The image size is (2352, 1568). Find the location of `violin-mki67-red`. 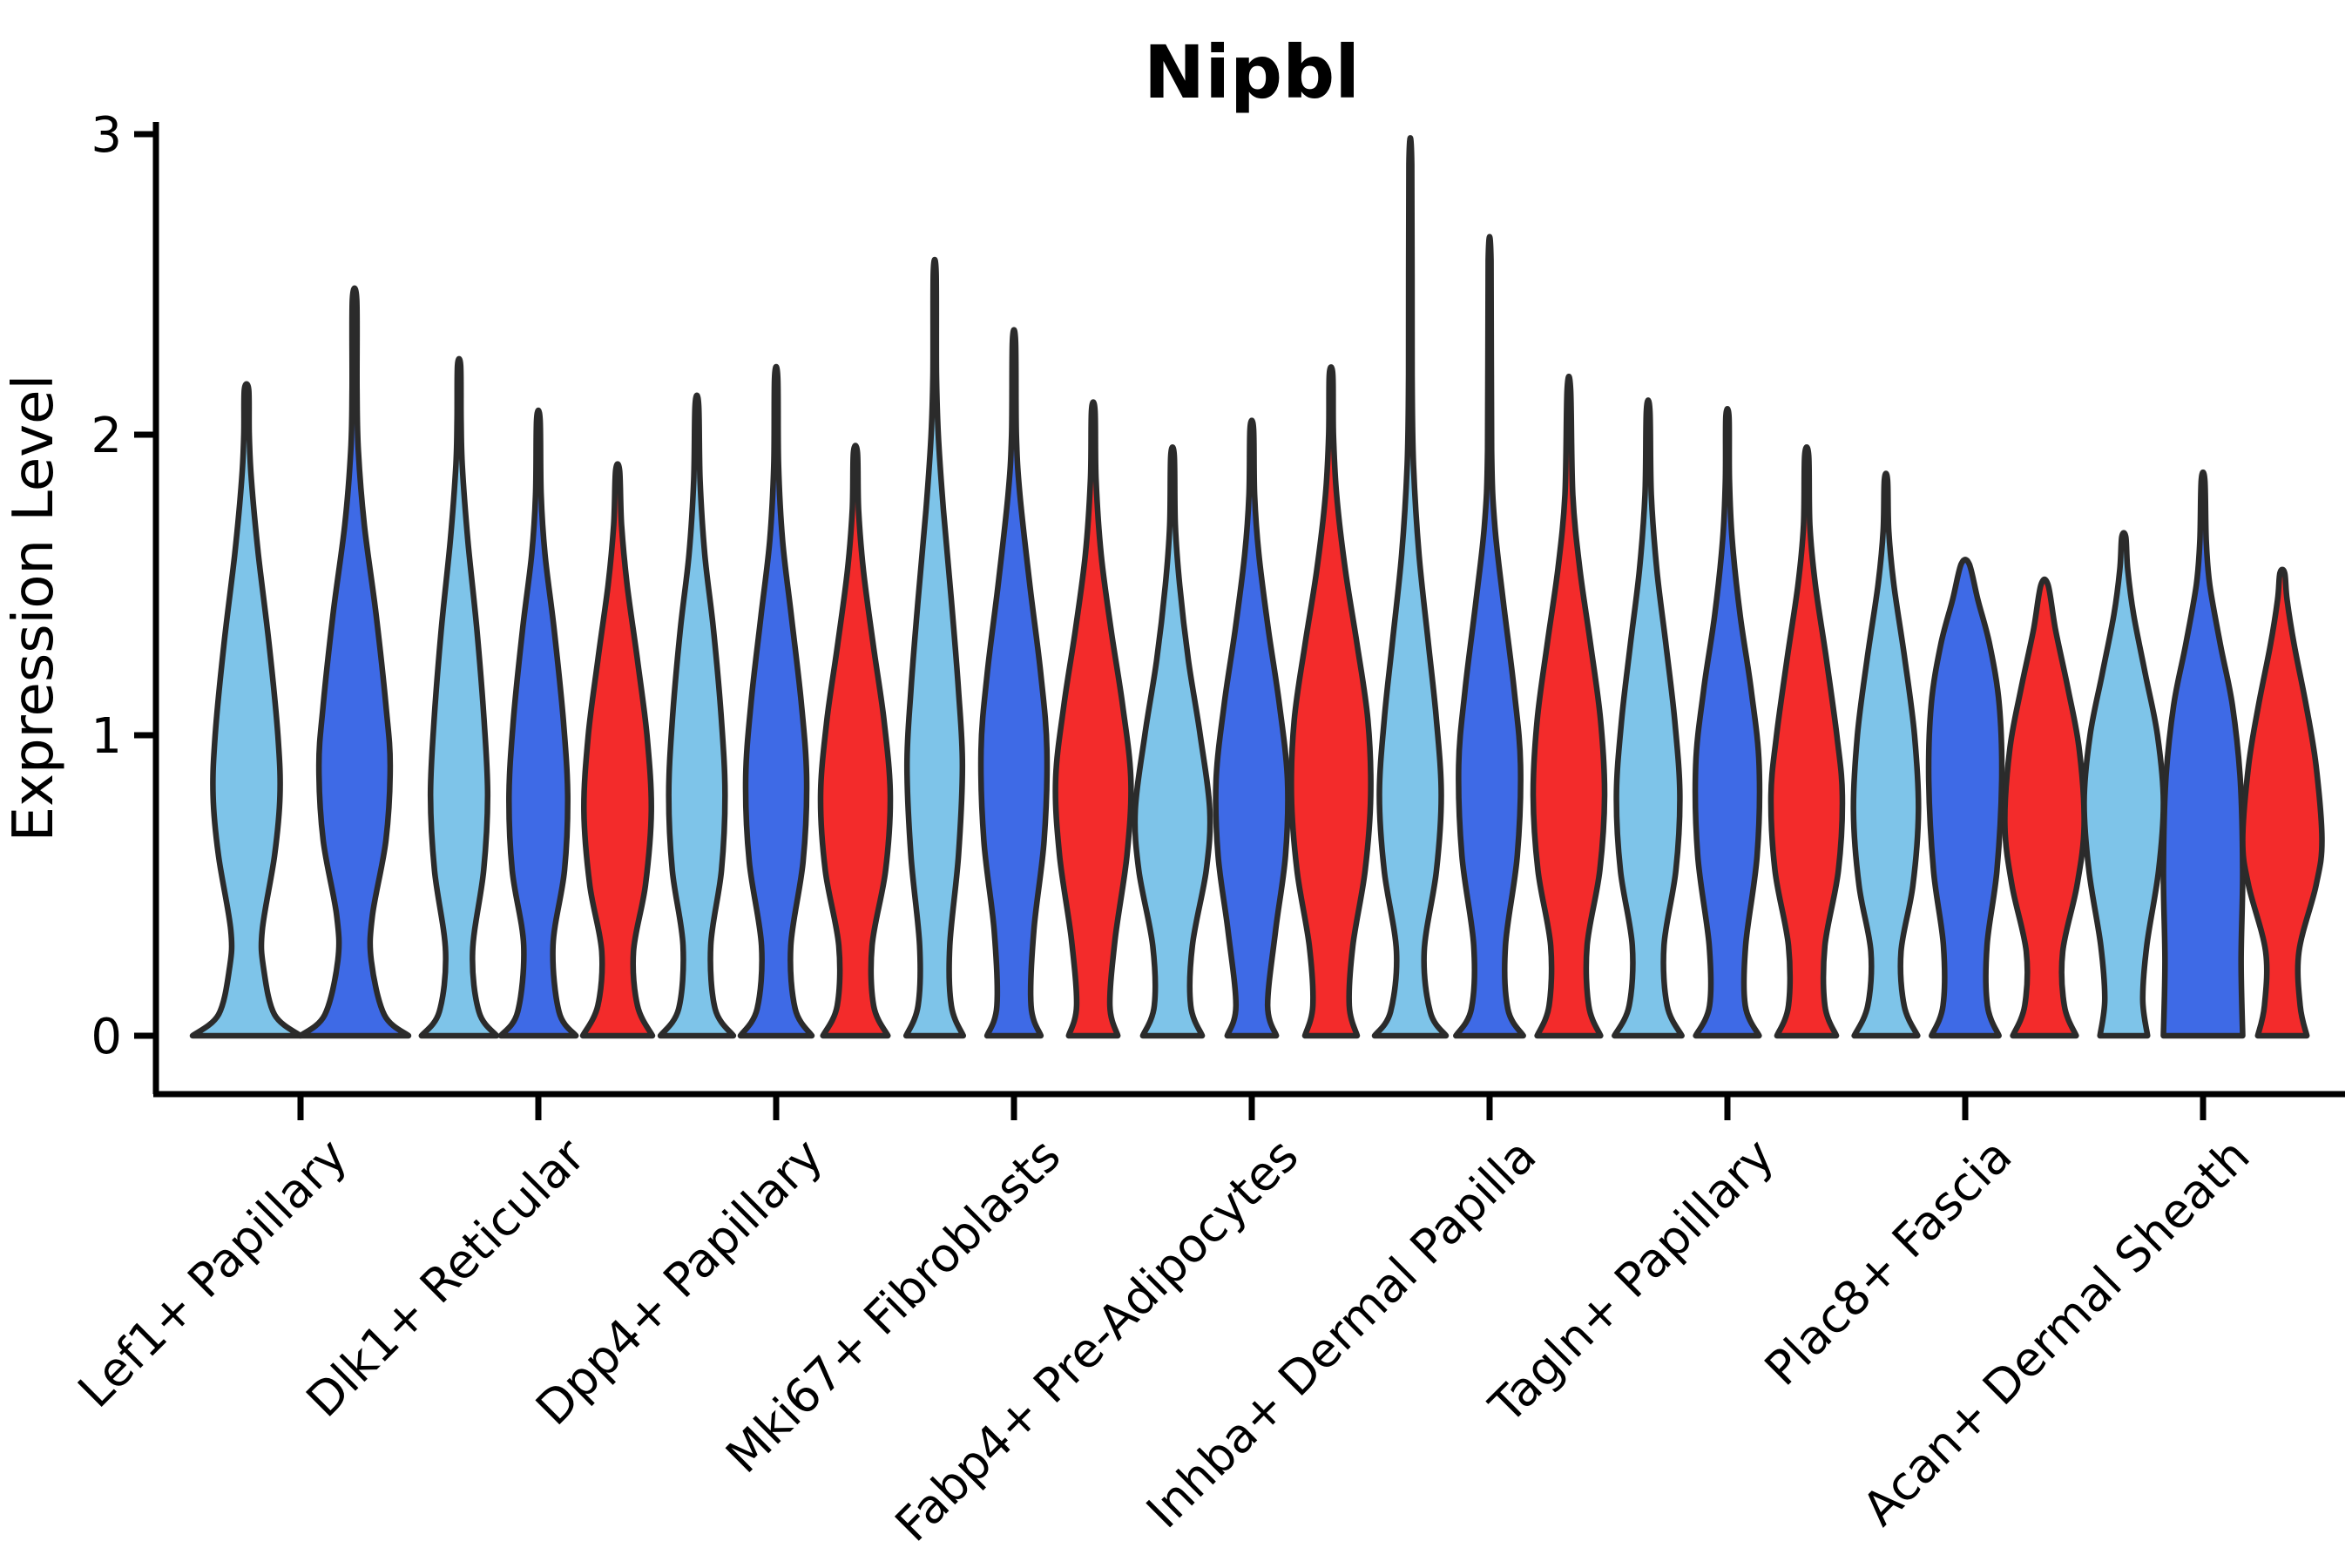

violin-mki67-red is located at coordinates (1093, 719).